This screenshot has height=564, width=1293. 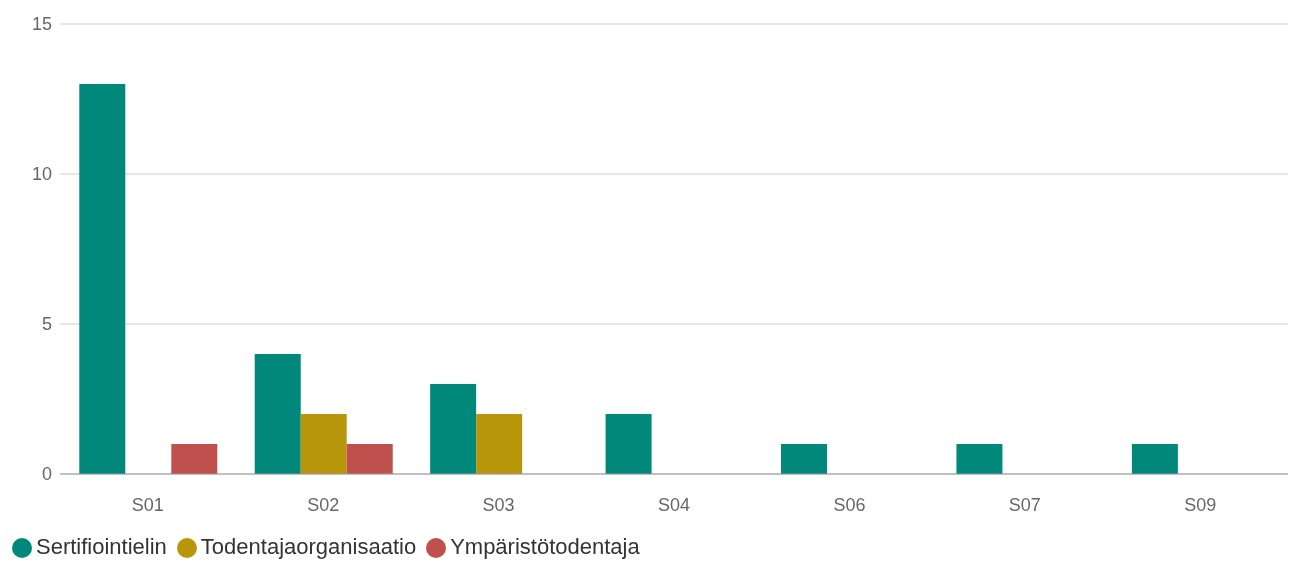 I want to click on x-tick-label: S07, so click(x=1024, y=504).